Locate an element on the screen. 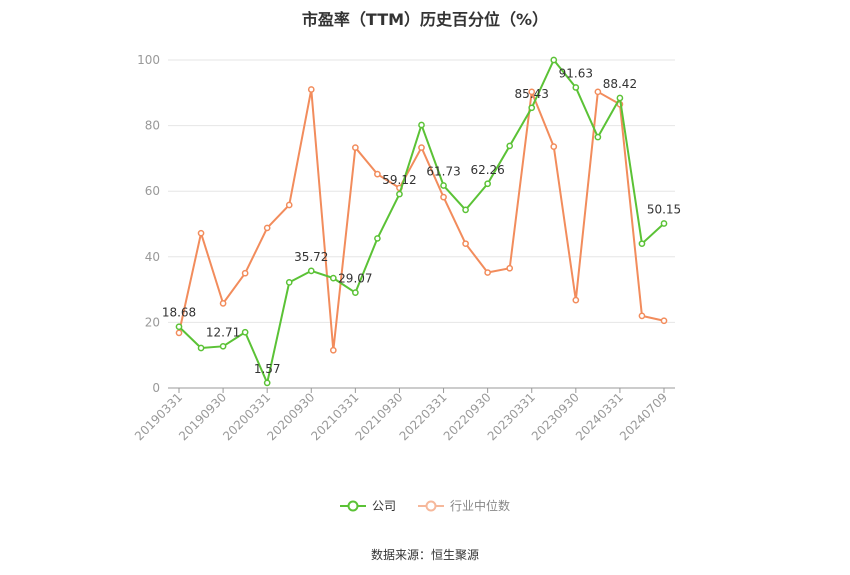  y-tick-label: 20 is located at coordinates (152, 322).